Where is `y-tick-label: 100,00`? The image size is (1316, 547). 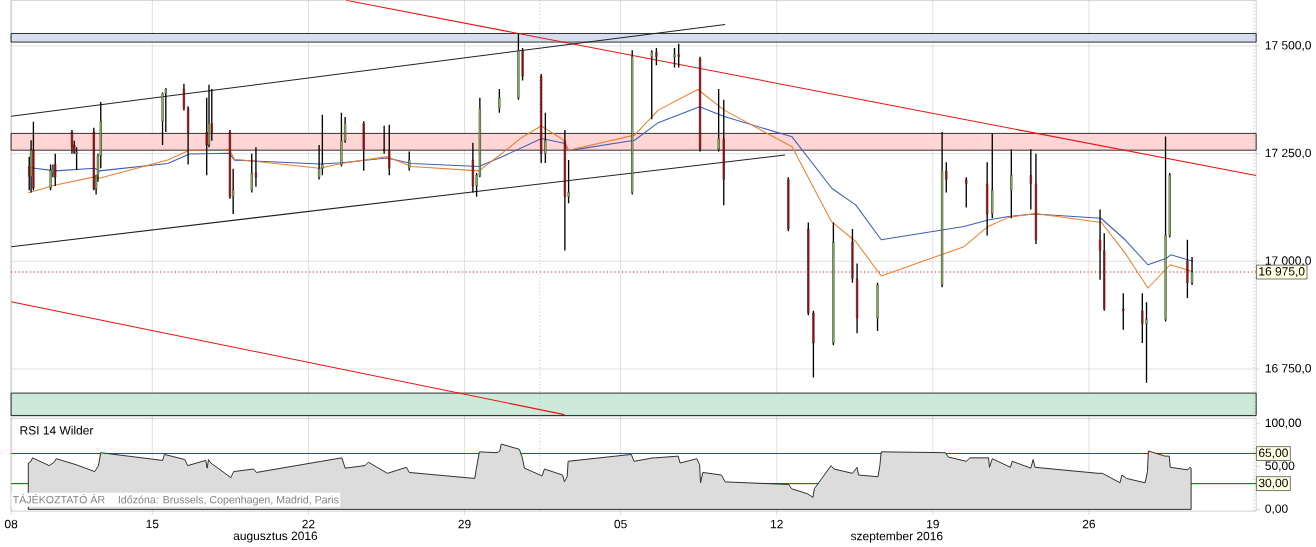
y-tick-label: 100,00 is located at coordinates (1283, 423).